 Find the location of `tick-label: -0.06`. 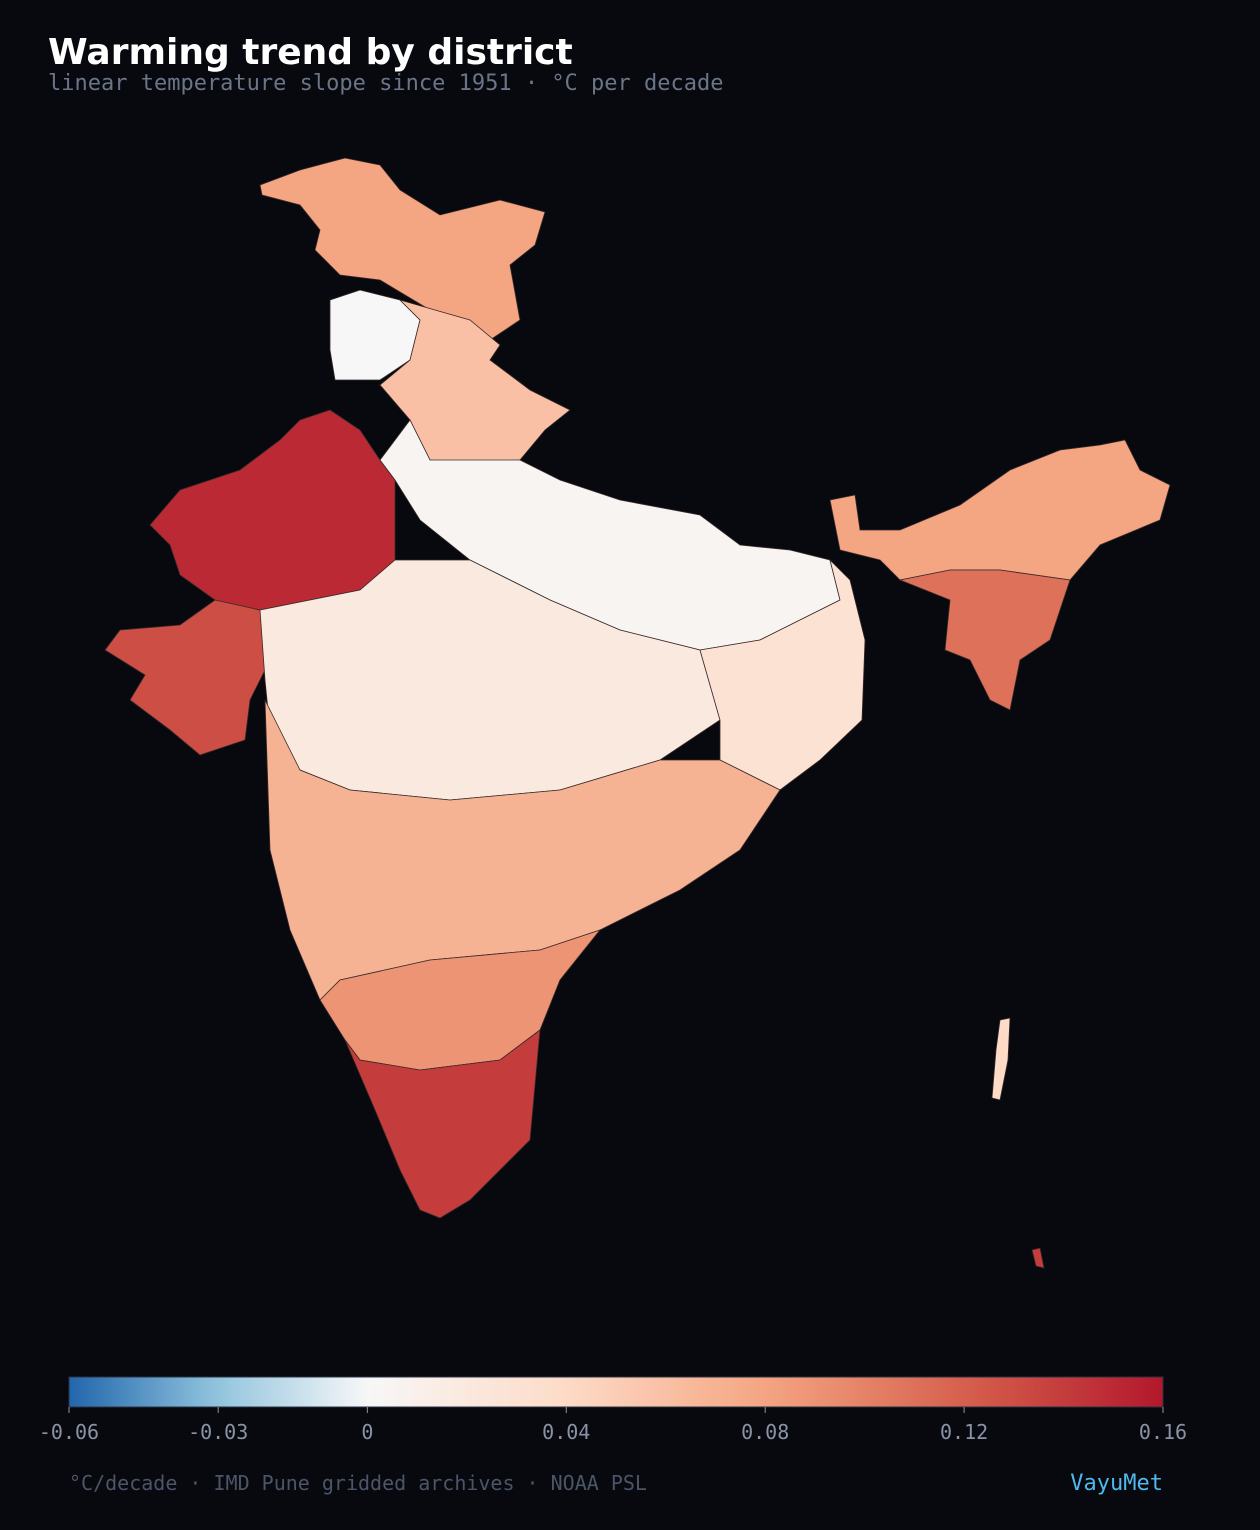

tick-label: -0.06 is located at coordinates (69, 1432).